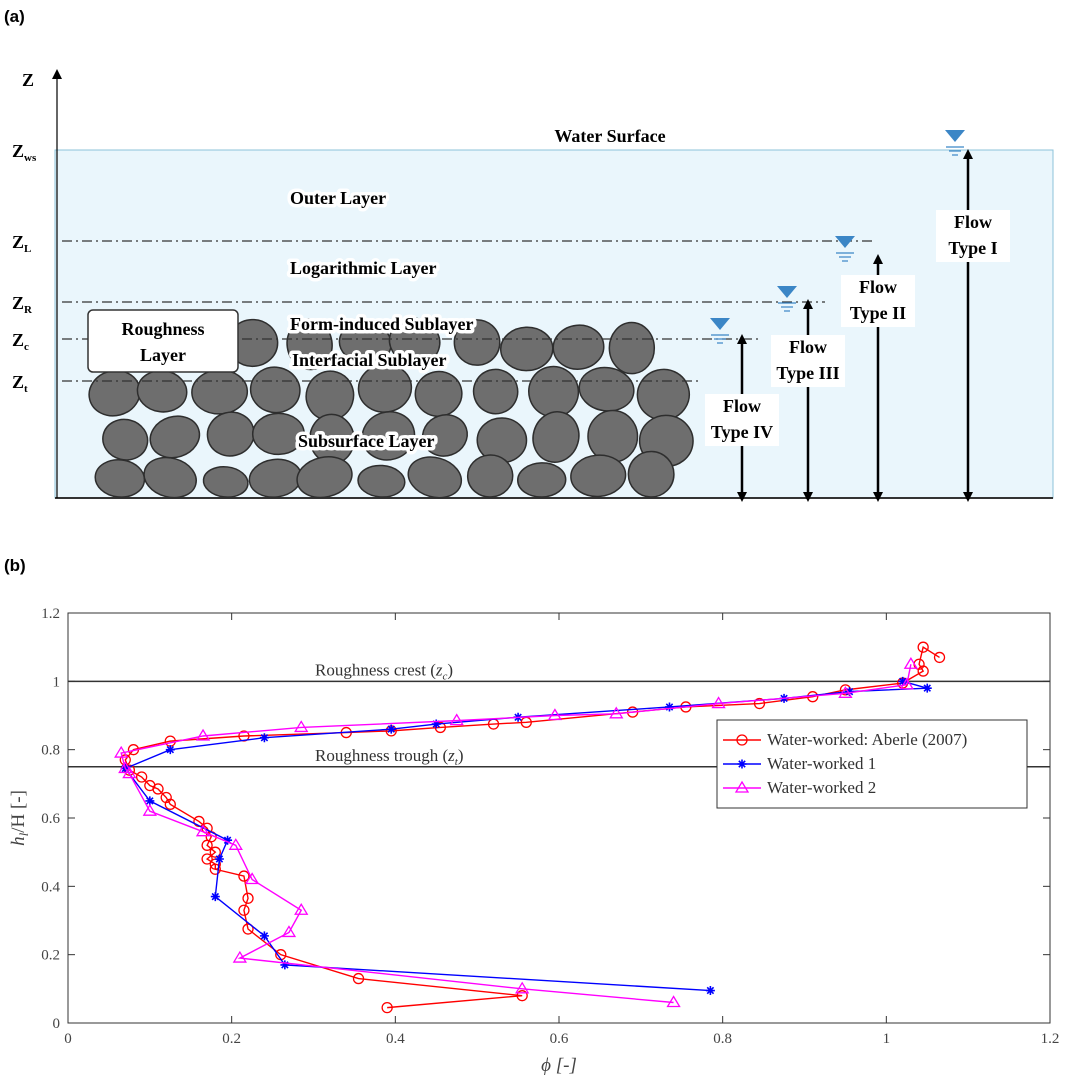 This screenshot has width=1076, height=1085. I want to click on x-tick-label: 0, so click(68, 1039).